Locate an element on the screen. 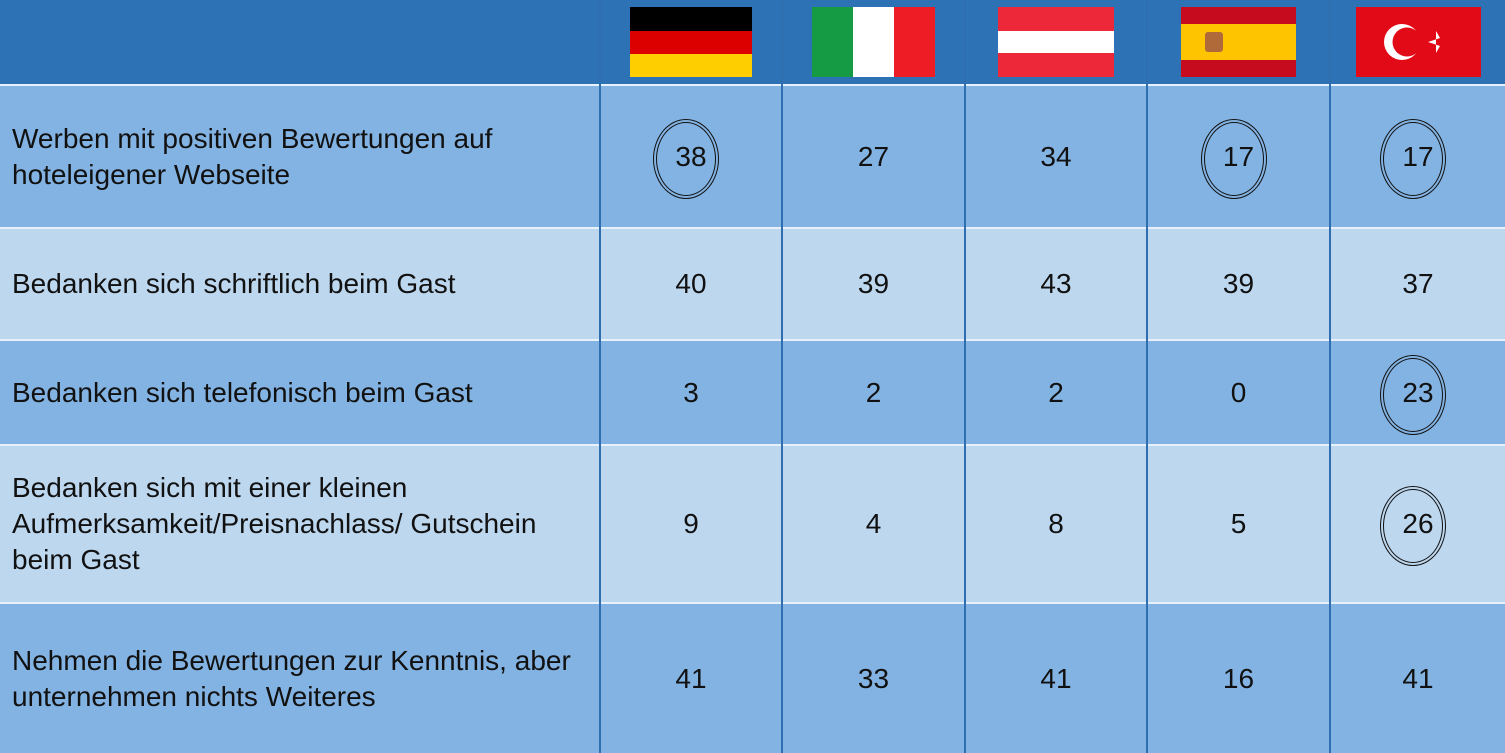  value: 33 is located at coordinates (873, 678).